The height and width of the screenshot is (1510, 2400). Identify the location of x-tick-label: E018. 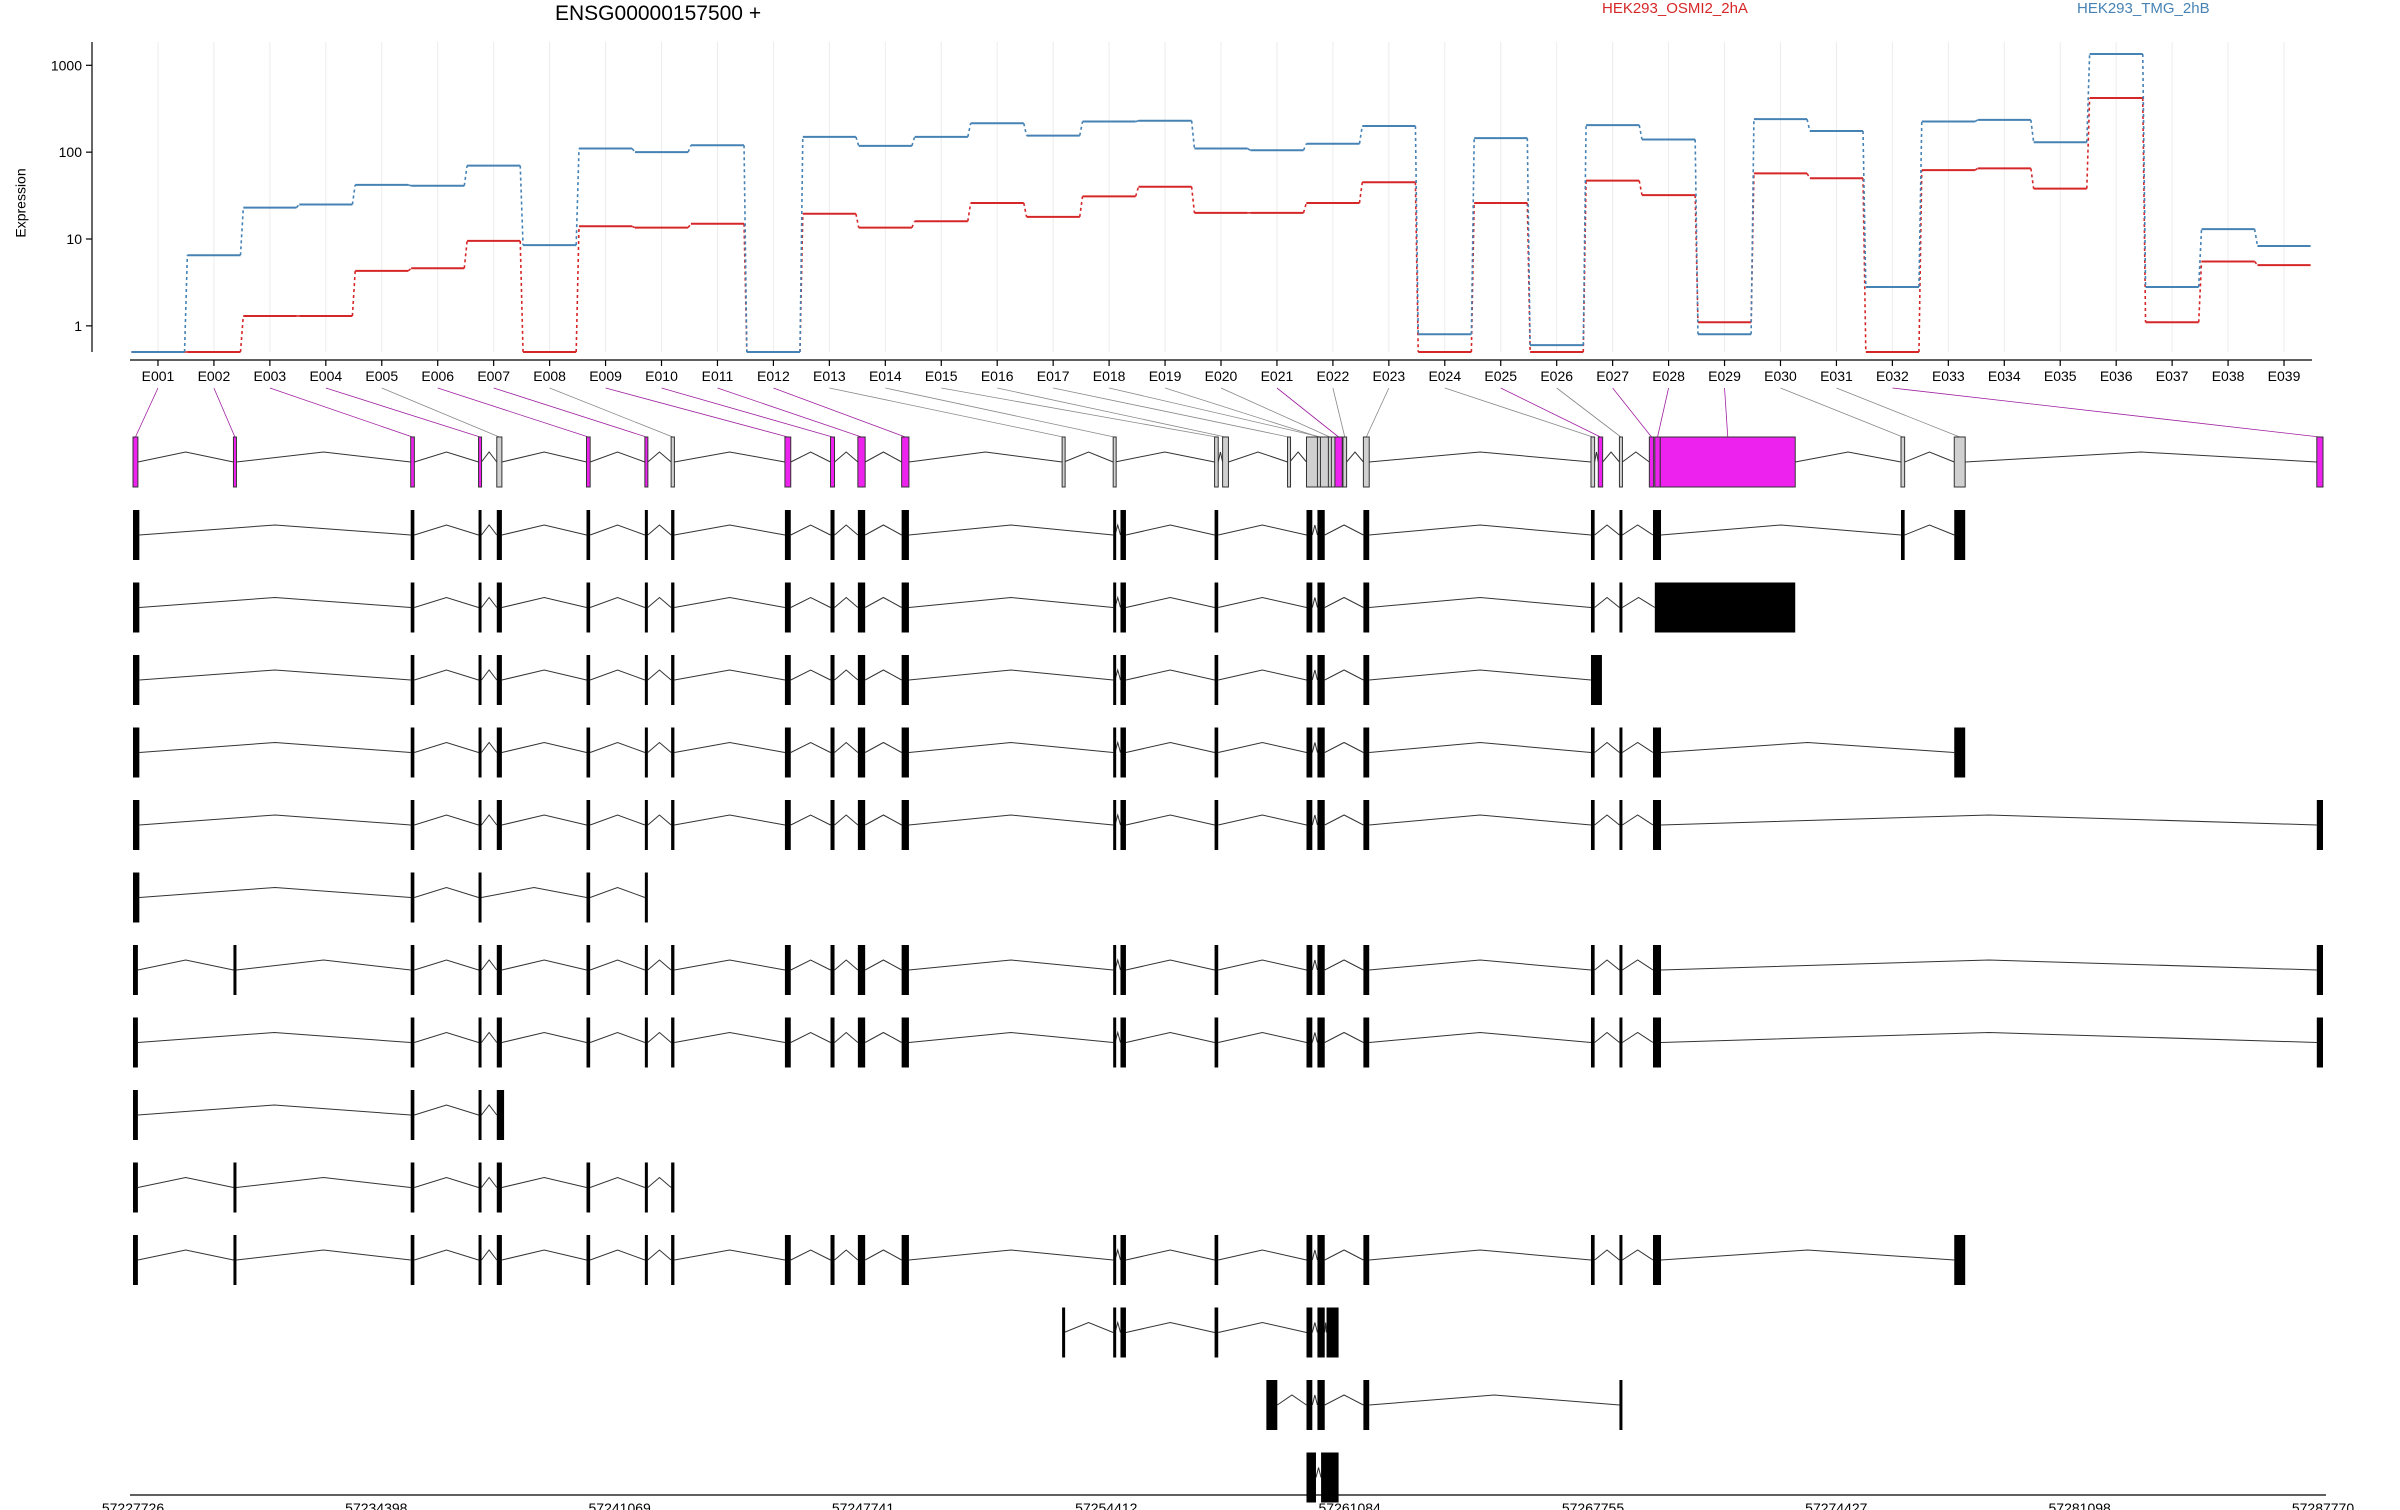
(1109, 376).